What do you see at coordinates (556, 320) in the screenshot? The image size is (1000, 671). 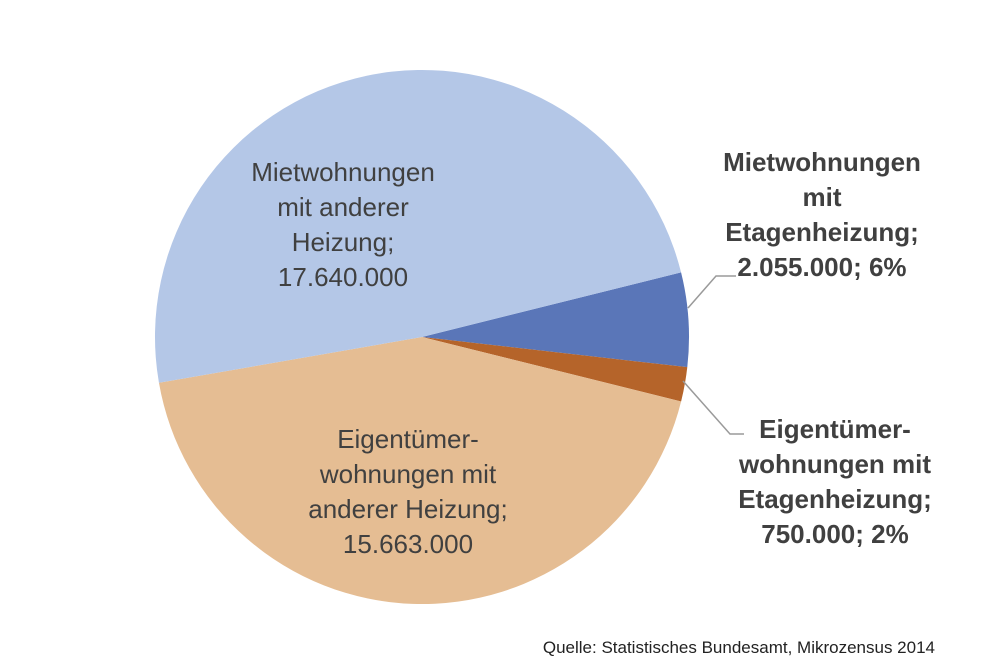 I see `slice-mietwohnungen-etagenheizung` at bounding box center [556, 320].